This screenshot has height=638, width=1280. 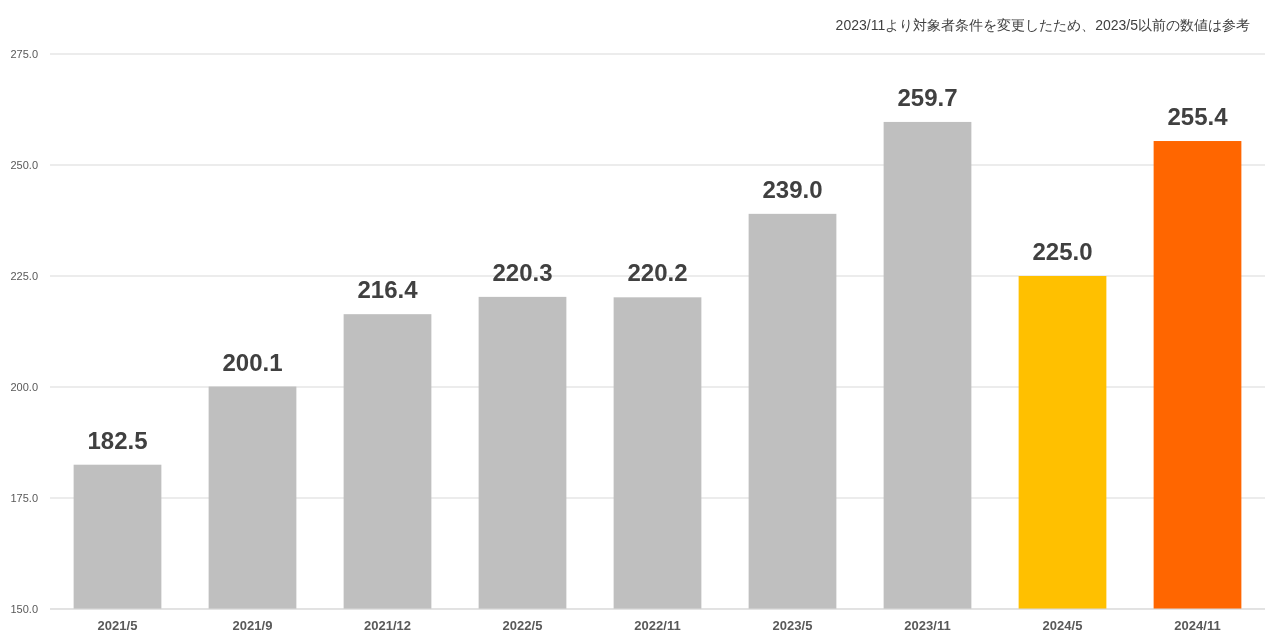 I want to click on x-tick-label: 2022/11, so click(x=657, y=625).